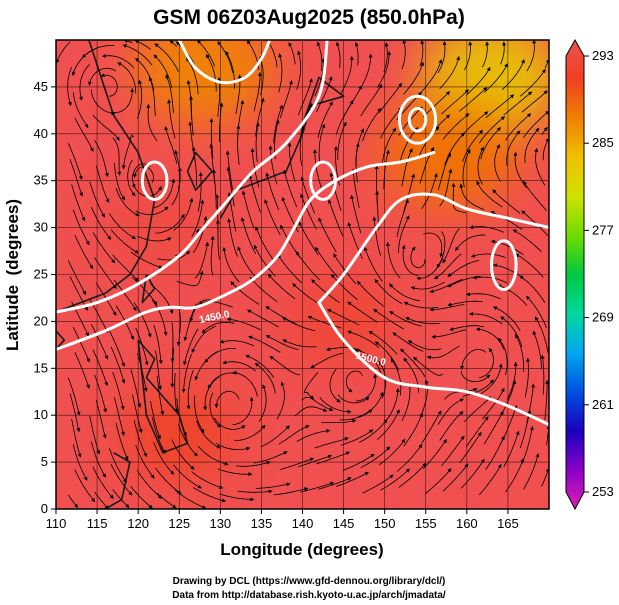  Describe the element at coordinates (262, 523) in the screenshot. I see `x-tick-label-135: 135` at that location.